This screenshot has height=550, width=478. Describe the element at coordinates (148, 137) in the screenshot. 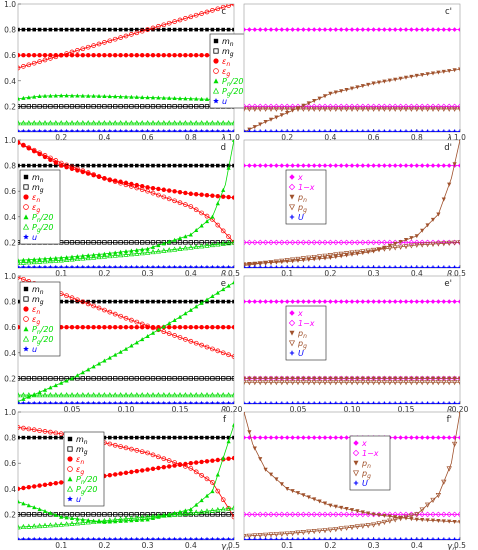

I see `x-tick-label: 0.6` at that location.